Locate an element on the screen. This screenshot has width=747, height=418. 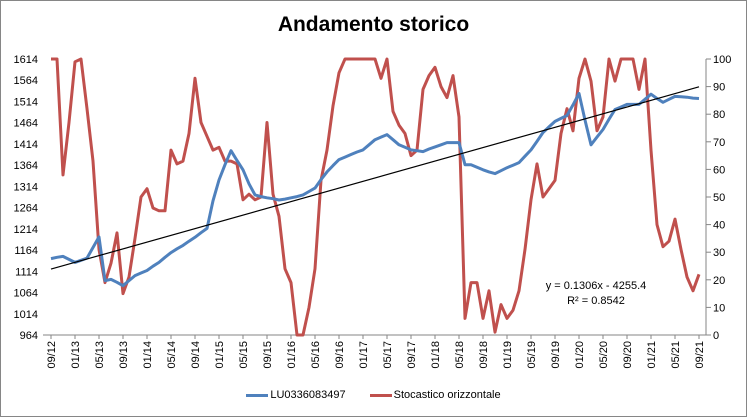
x-tick-label: 05/20 is located at coordinates (604, 355).